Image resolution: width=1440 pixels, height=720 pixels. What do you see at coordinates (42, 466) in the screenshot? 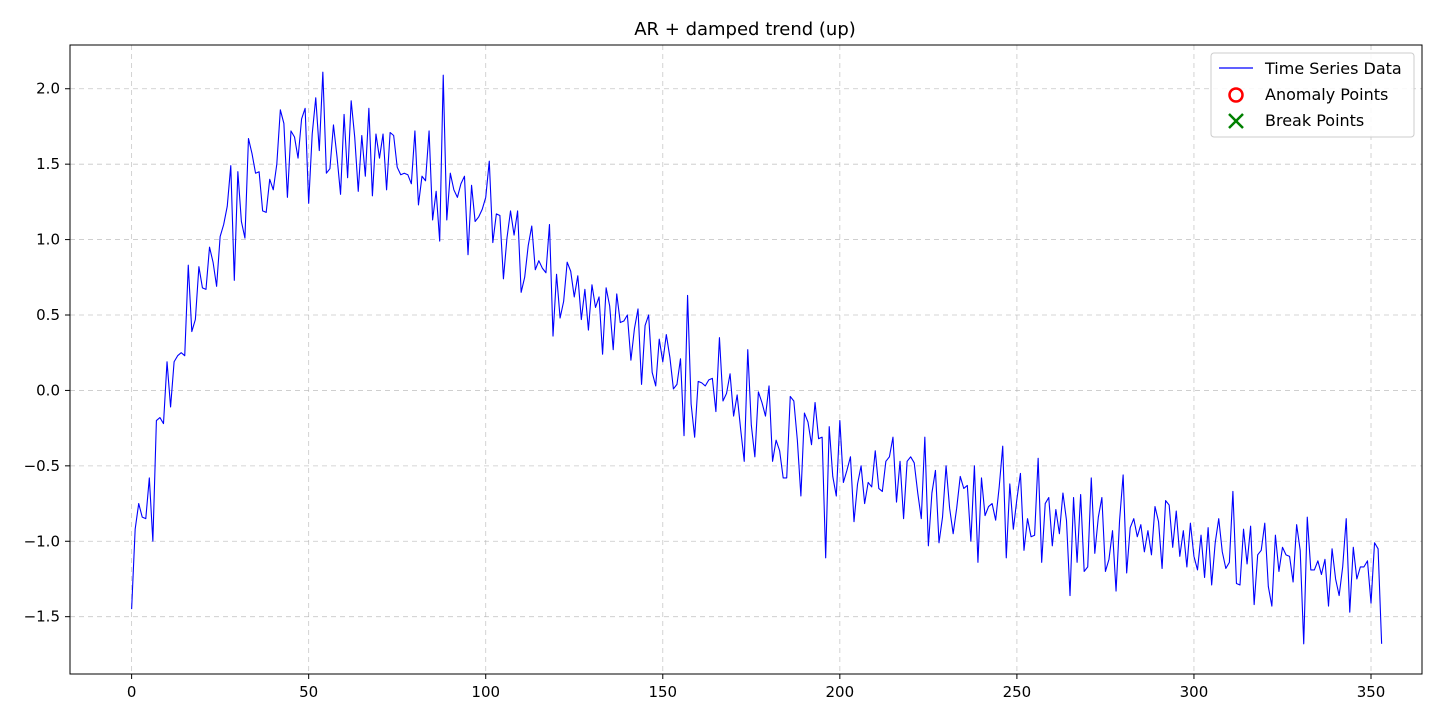
I see `y-tick-label: −0.5` at bounding box center [42, 466].